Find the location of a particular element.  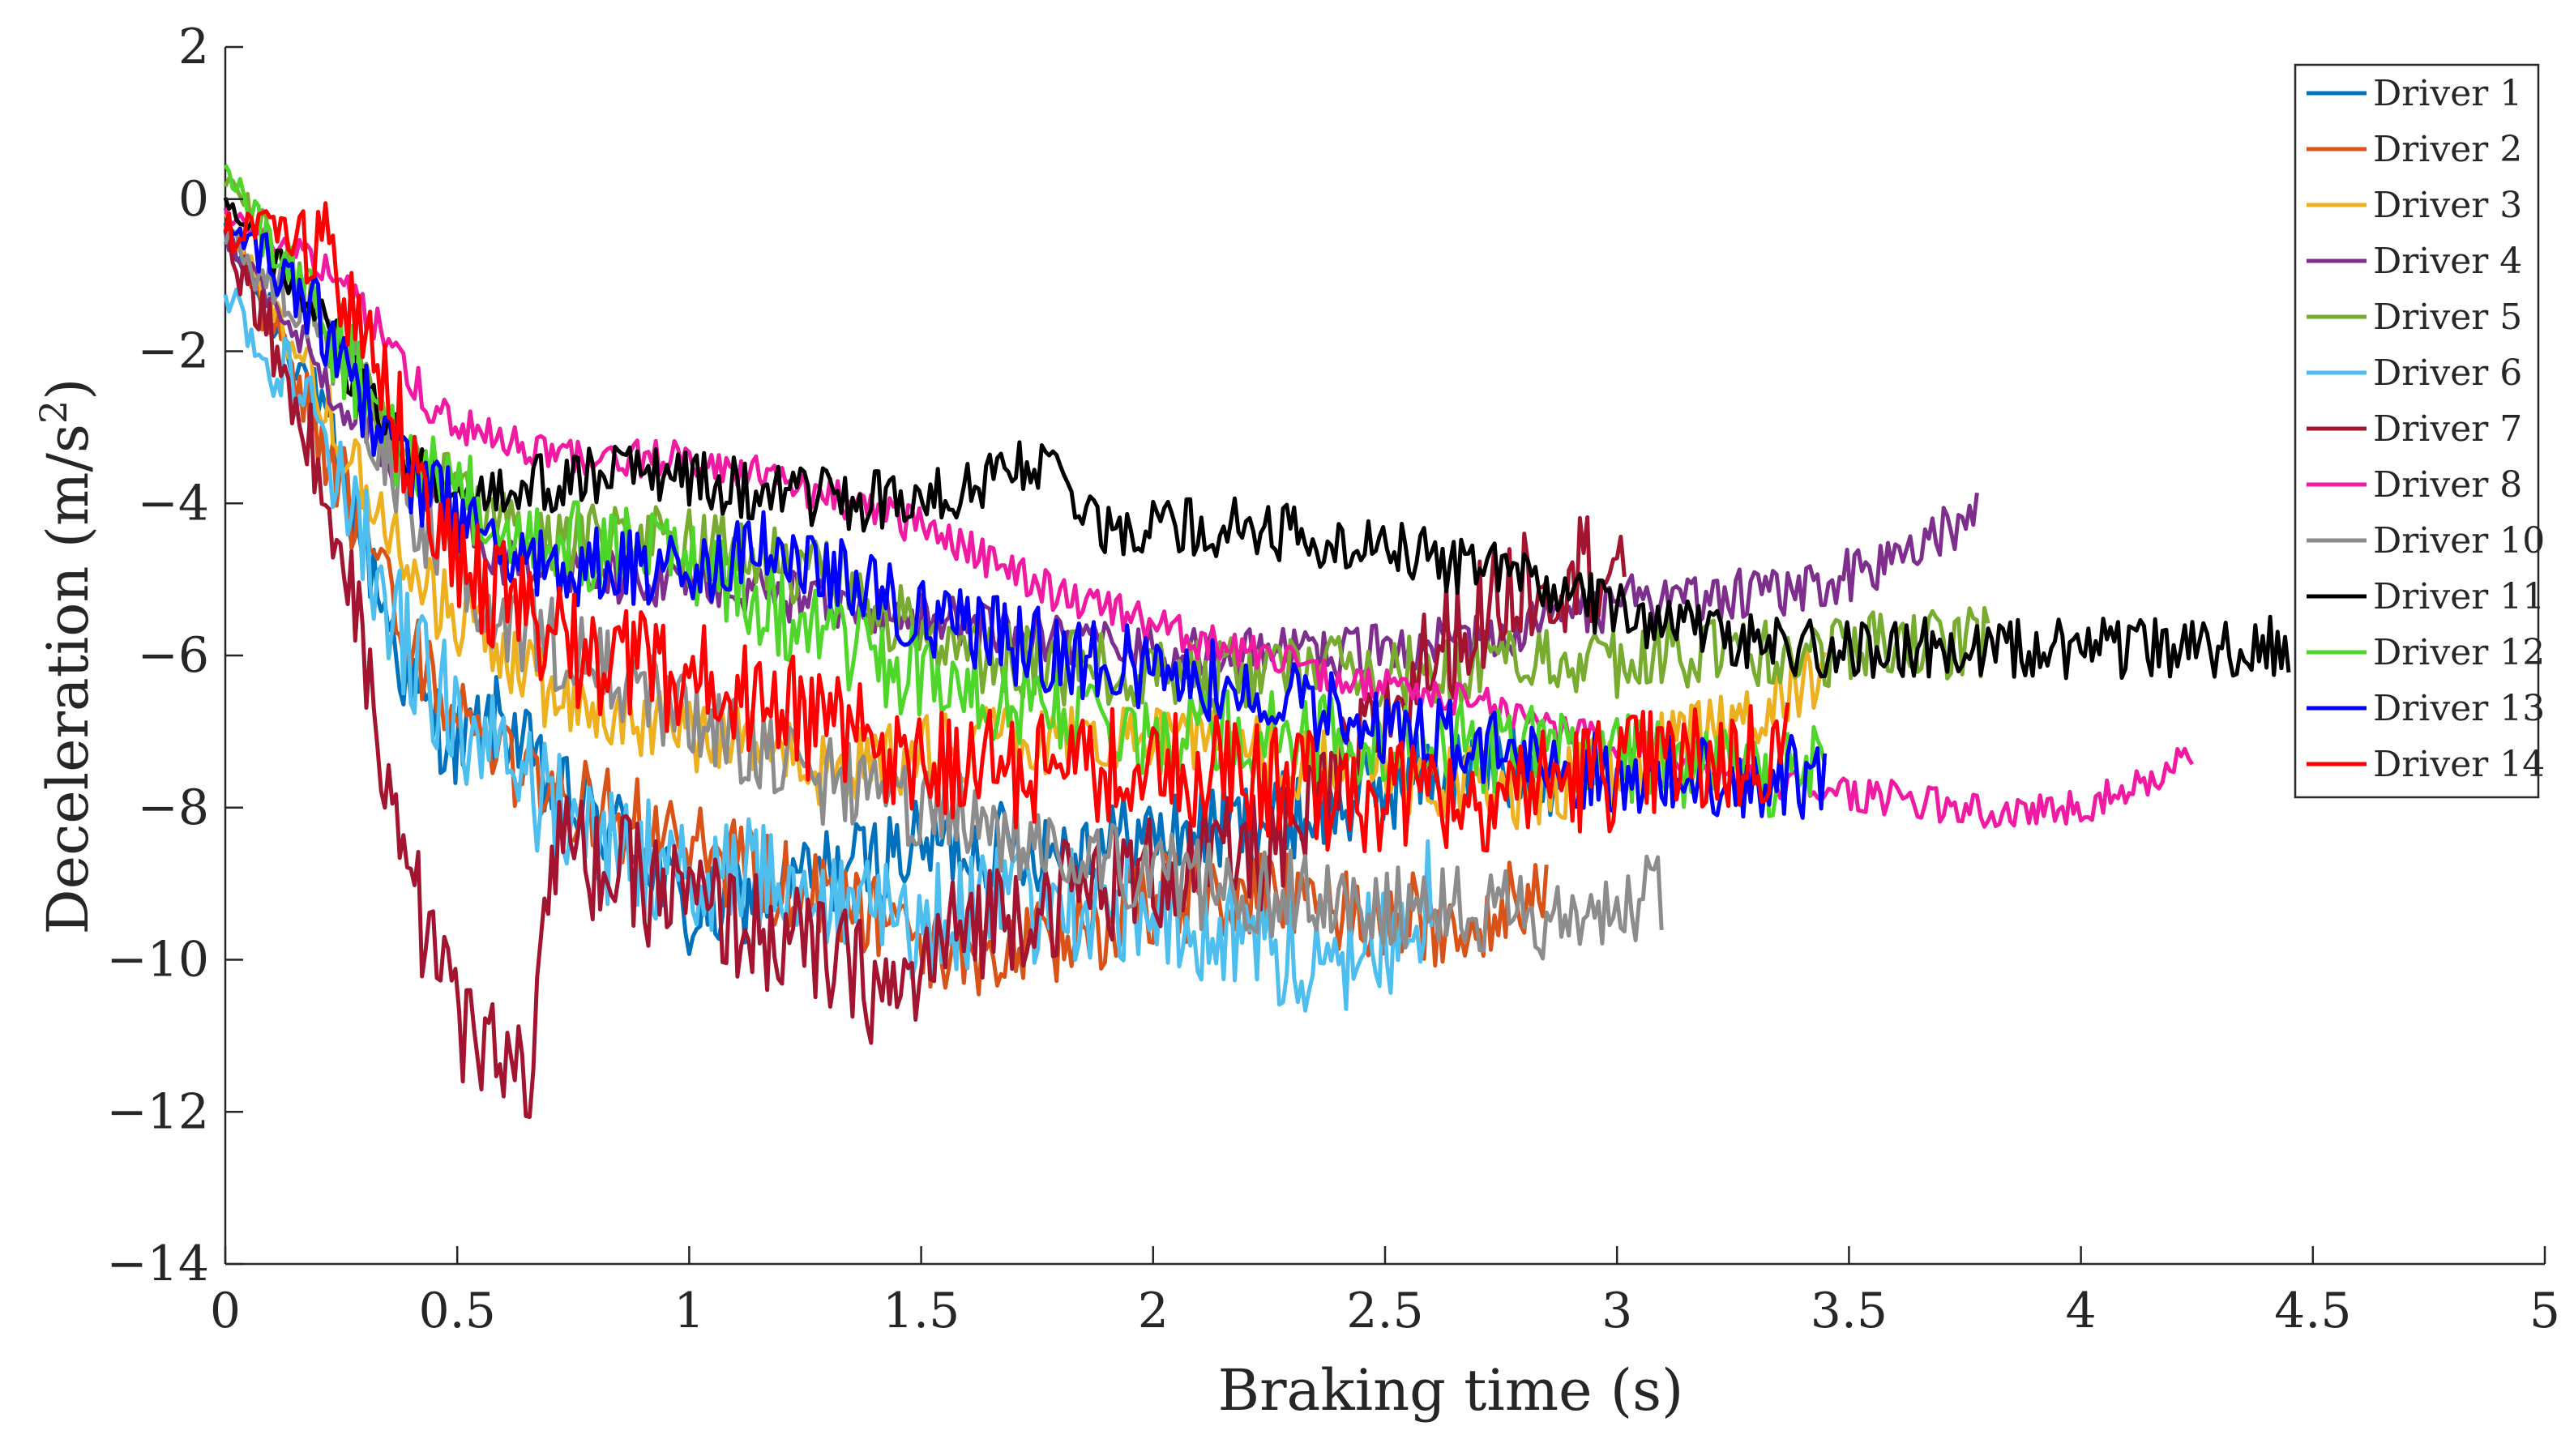

x-tick-label: 1.5 is located at coordinates (922, 1311).